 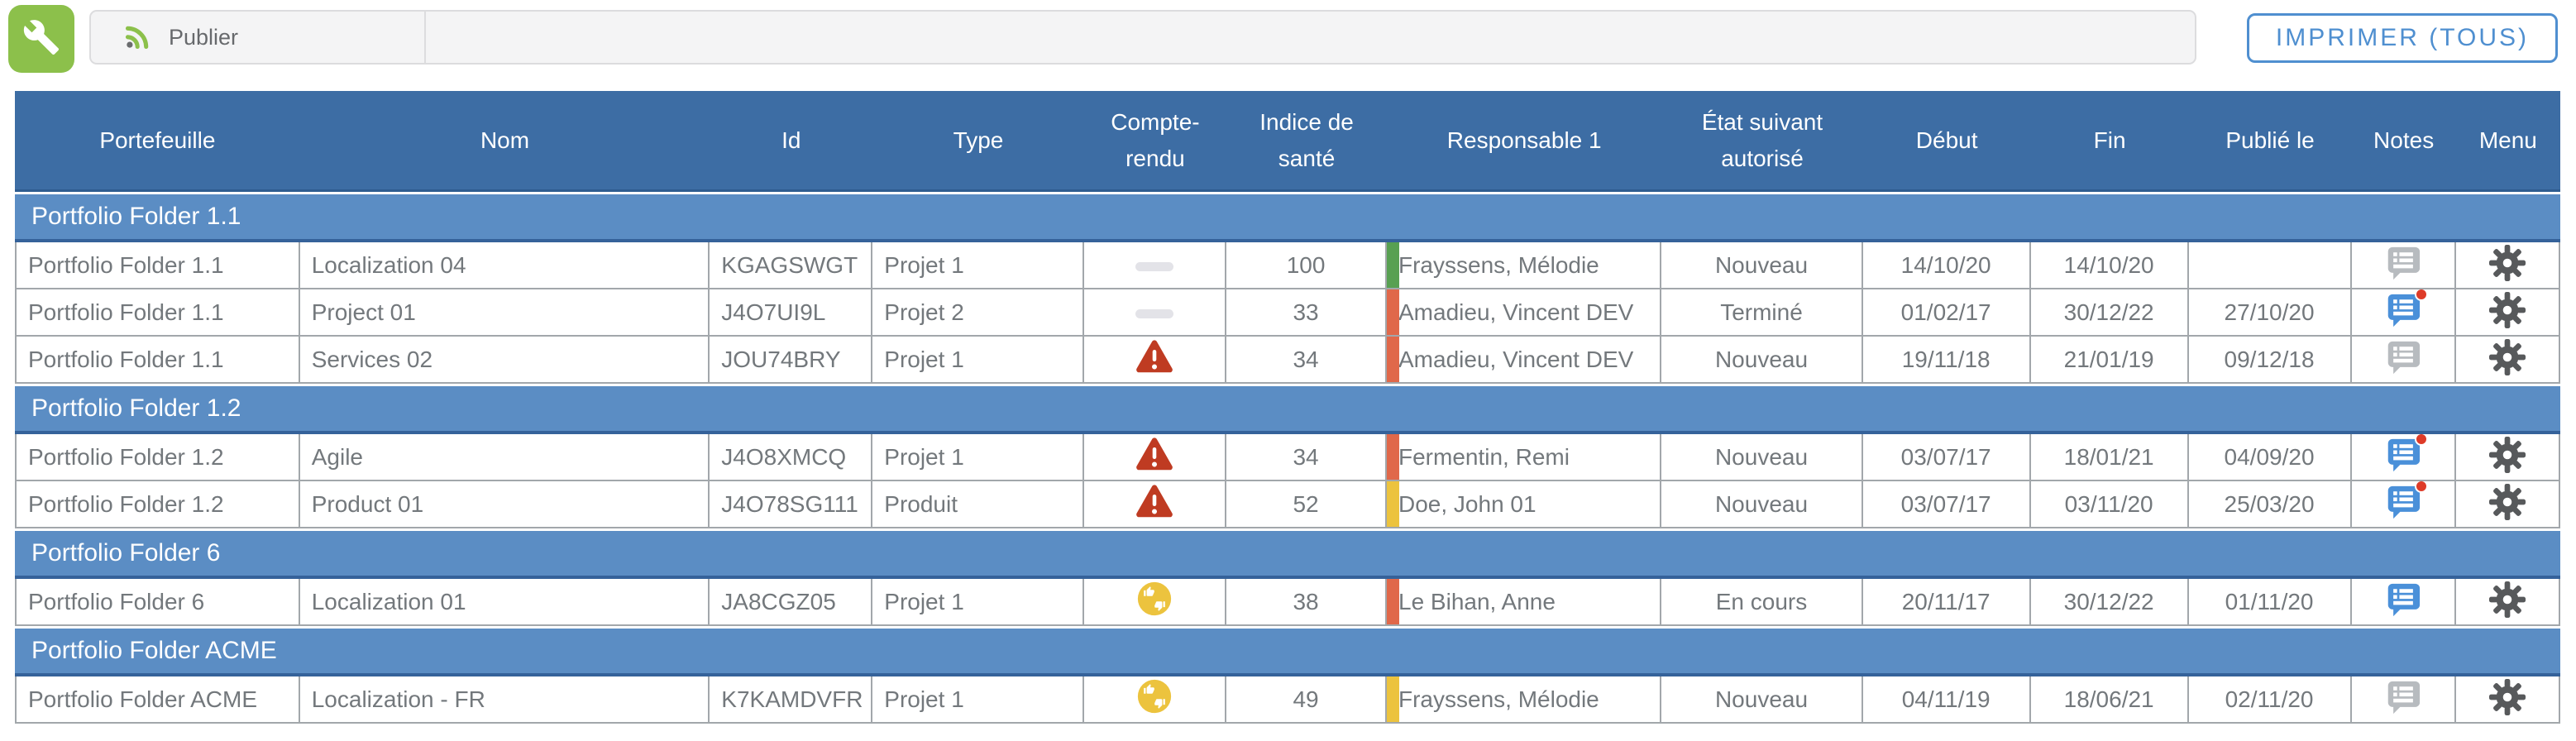 I want to click on group-row: Portfolio Folder ACME, so click(x=1287, y=651).